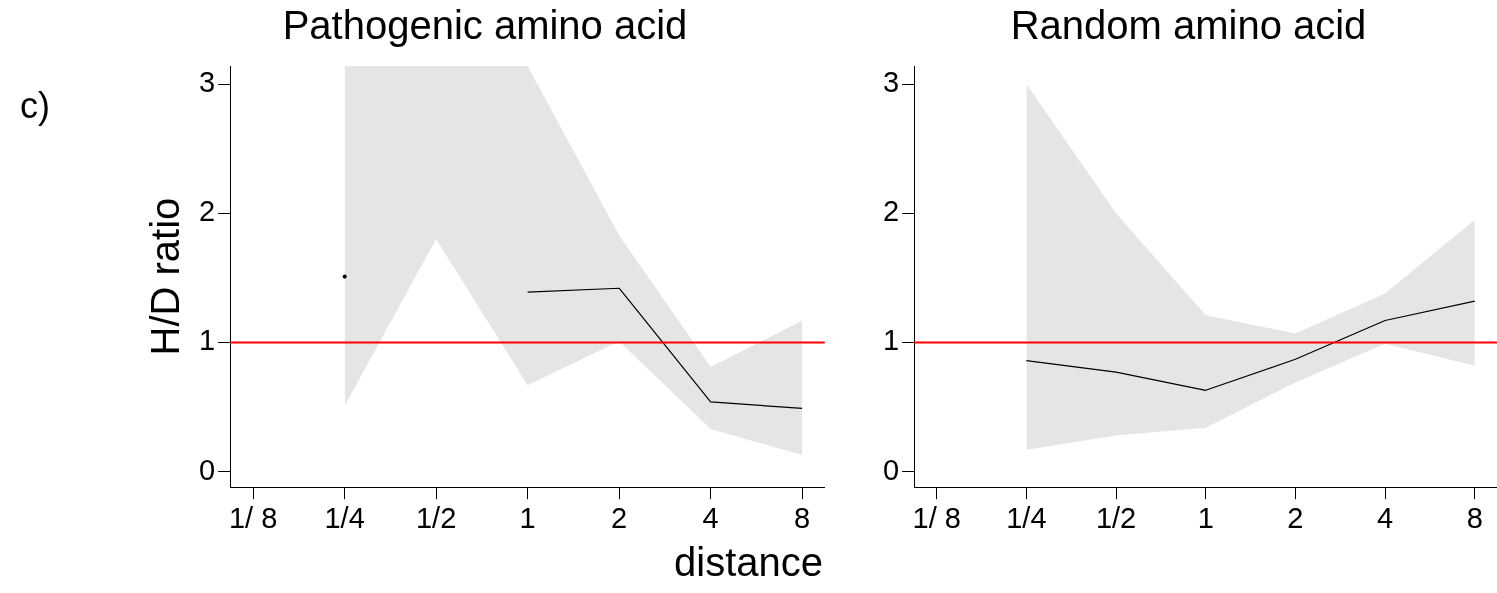  Describe the element at coordinates (485, 25) in the screenshot. I see `chart-title: Pathogenic amino acid` at that location.